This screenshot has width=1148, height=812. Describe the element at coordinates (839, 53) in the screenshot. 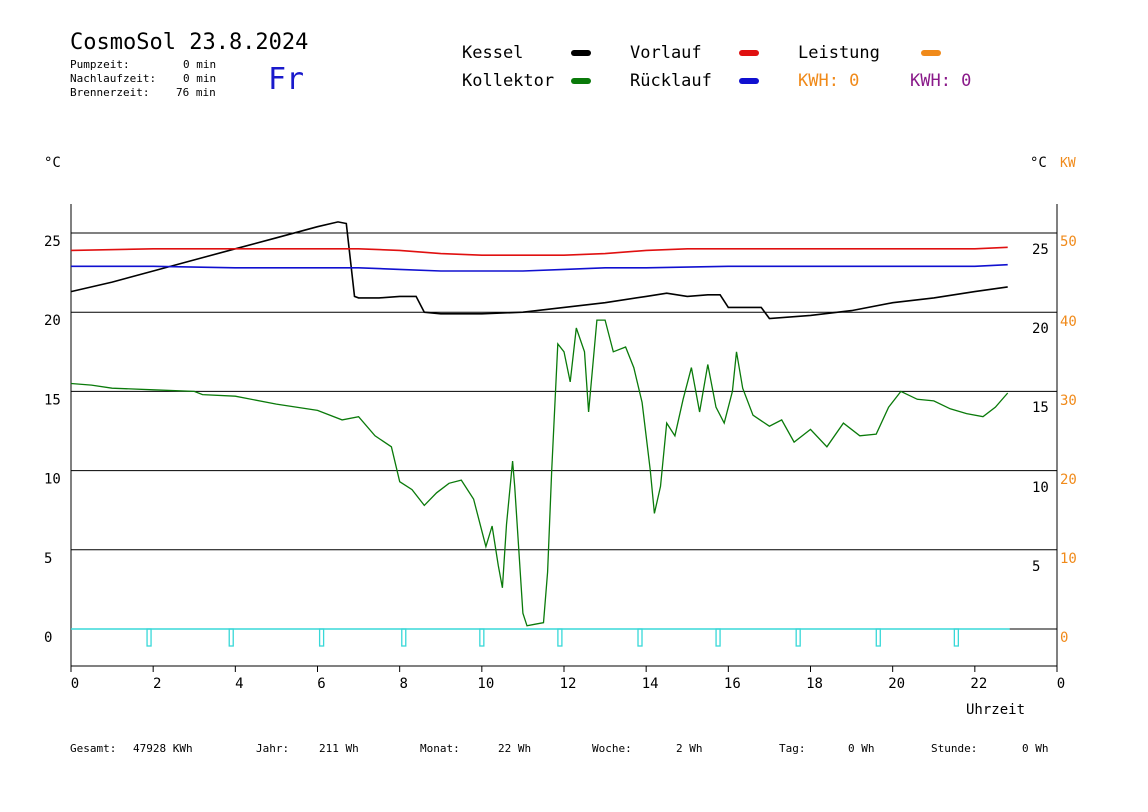

I see `legend-leistung-label: Leistung` at that location.